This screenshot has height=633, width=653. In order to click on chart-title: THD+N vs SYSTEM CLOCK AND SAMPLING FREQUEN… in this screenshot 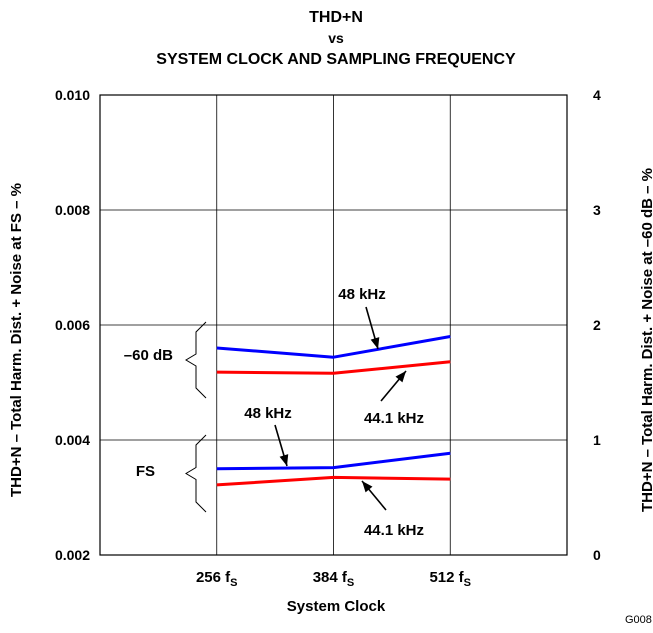, I will do `click(336, 38)`.